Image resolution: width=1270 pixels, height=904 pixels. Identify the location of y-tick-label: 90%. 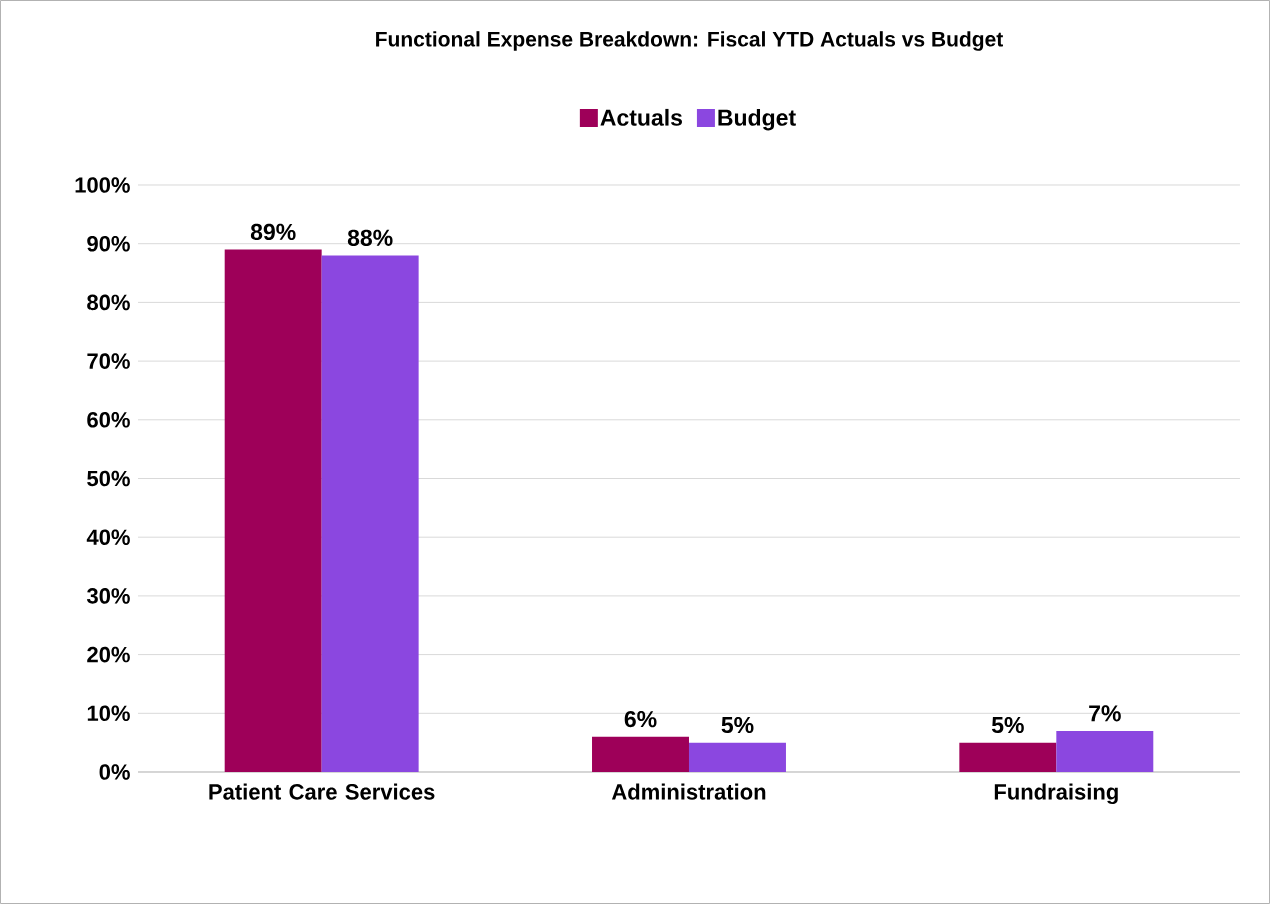
(108, 243).